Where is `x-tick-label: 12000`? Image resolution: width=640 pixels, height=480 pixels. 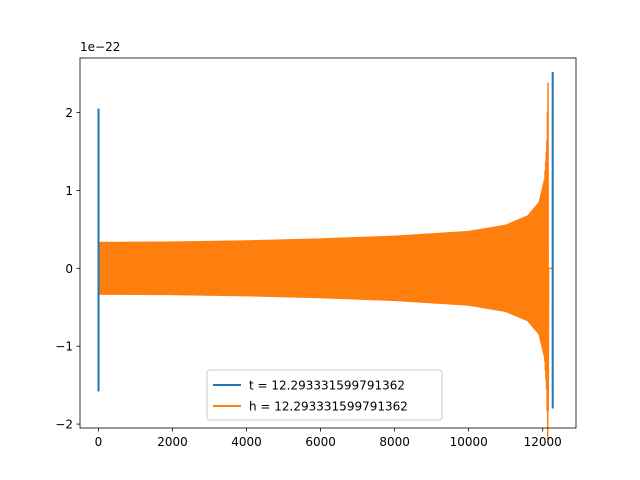 x-tick-label: 12000 is located at coordinates (543, 442).